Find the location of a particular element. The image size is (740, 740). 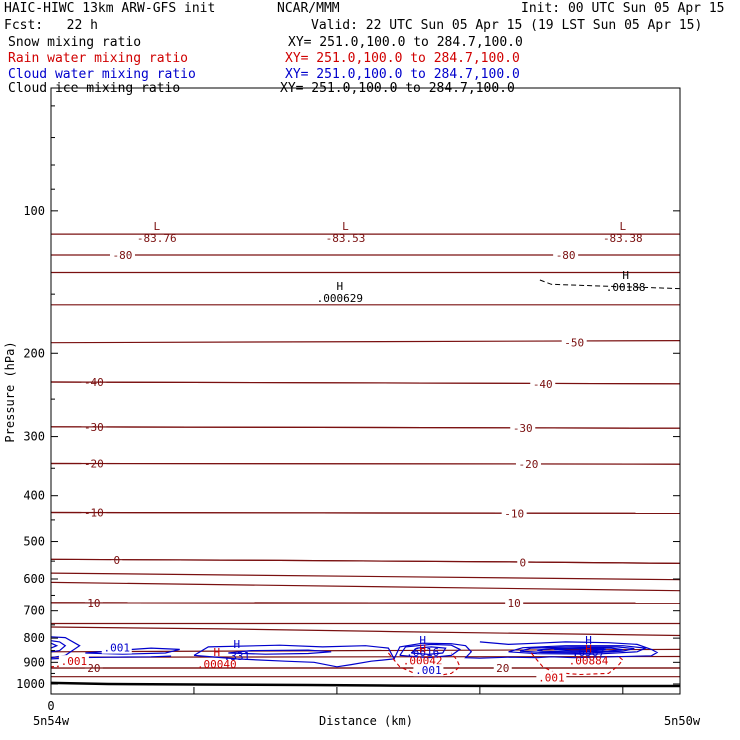

y-tick-label: 500 is located at coordinates (34, 542).